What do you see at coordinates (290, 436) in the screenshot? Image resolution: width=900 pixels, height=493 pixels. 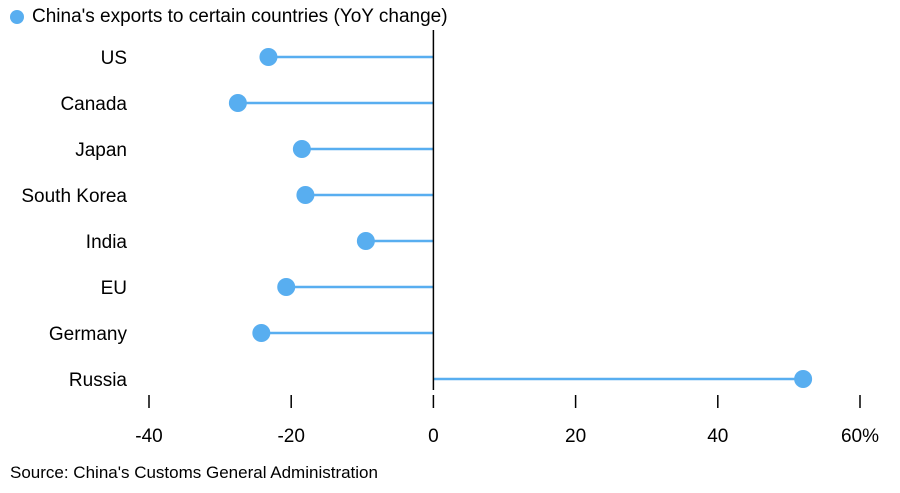 I see `x-tick-label: -20` at bounding box center [290, 436].